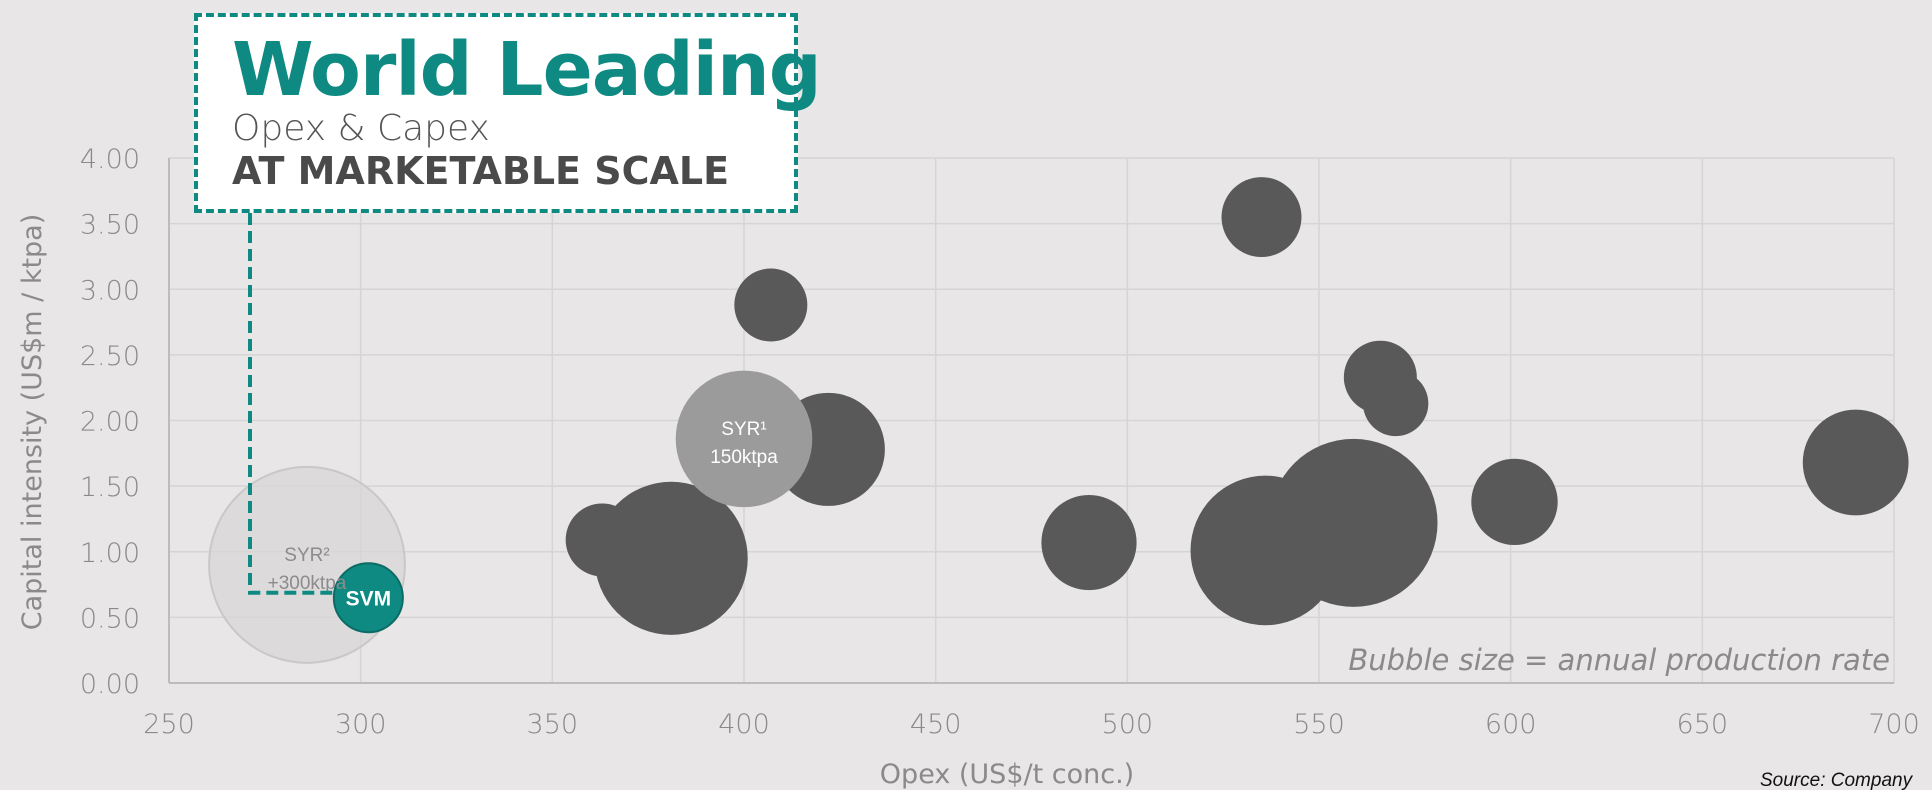 This screenshot has height=790, width=1932. Describe the element at coordinates (110, 684) in the screenshot. I see `y-tick-label: 0.00` at that location.